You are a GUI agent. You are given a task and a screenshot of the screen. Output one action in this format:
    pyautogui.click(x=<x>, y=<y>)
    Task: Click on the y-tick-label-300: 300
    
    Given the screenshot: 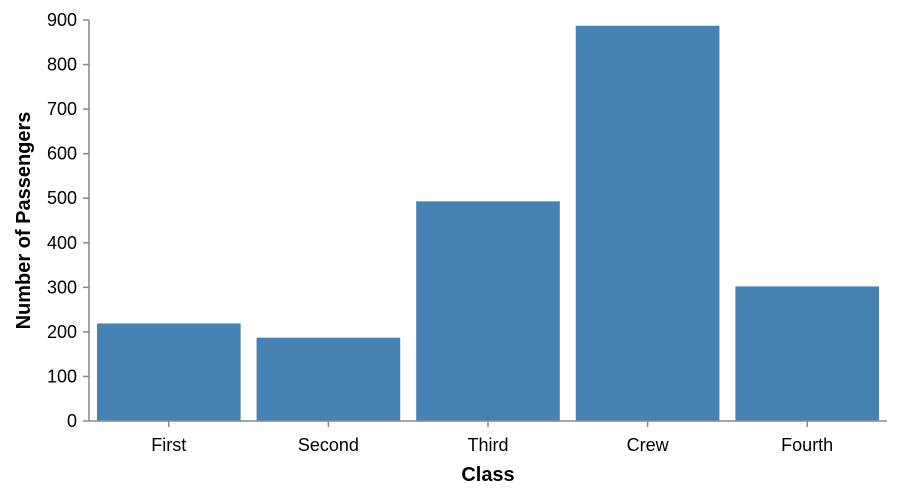 What is the action you would take?
    pyautogui.click(x=62, y=287)
    